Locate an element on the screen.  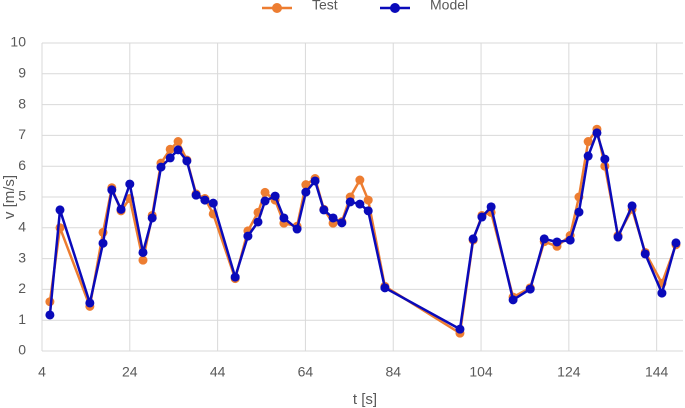
y-tick-label: 7 is located at coordinates (22, 134).